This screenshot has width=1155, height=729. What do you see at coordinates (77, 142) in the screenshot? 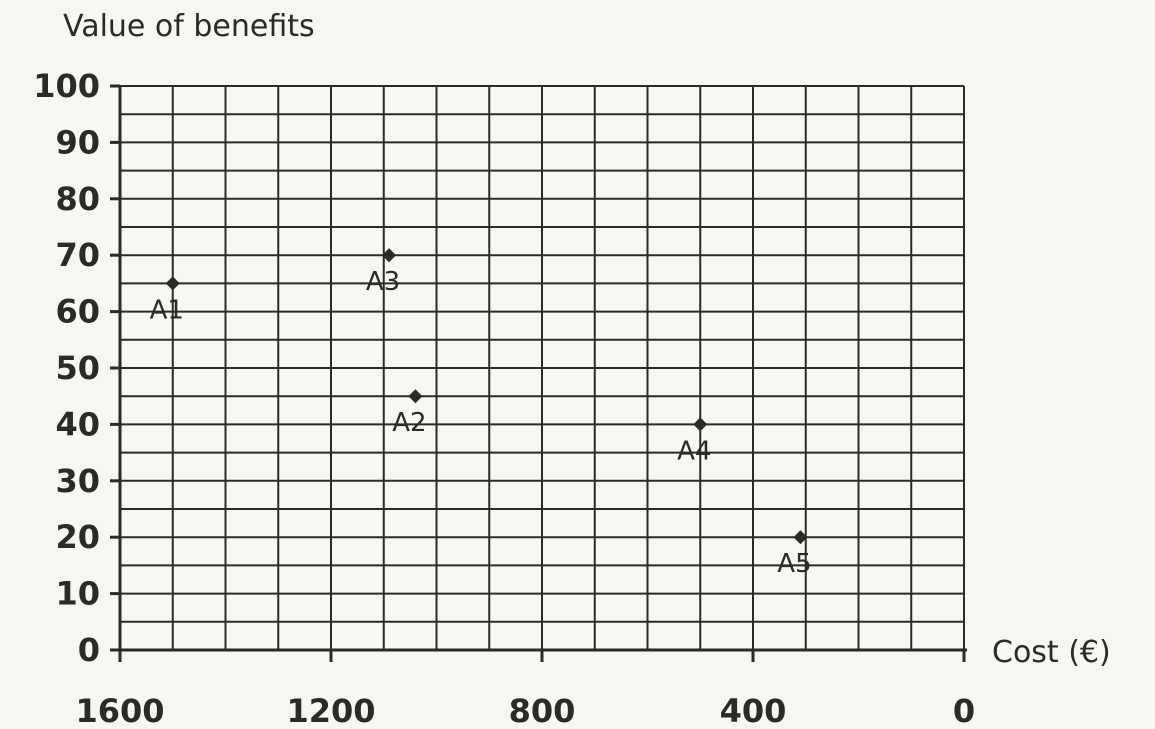
I see `y-tick-label: 90` at bounding box center [77, 142].